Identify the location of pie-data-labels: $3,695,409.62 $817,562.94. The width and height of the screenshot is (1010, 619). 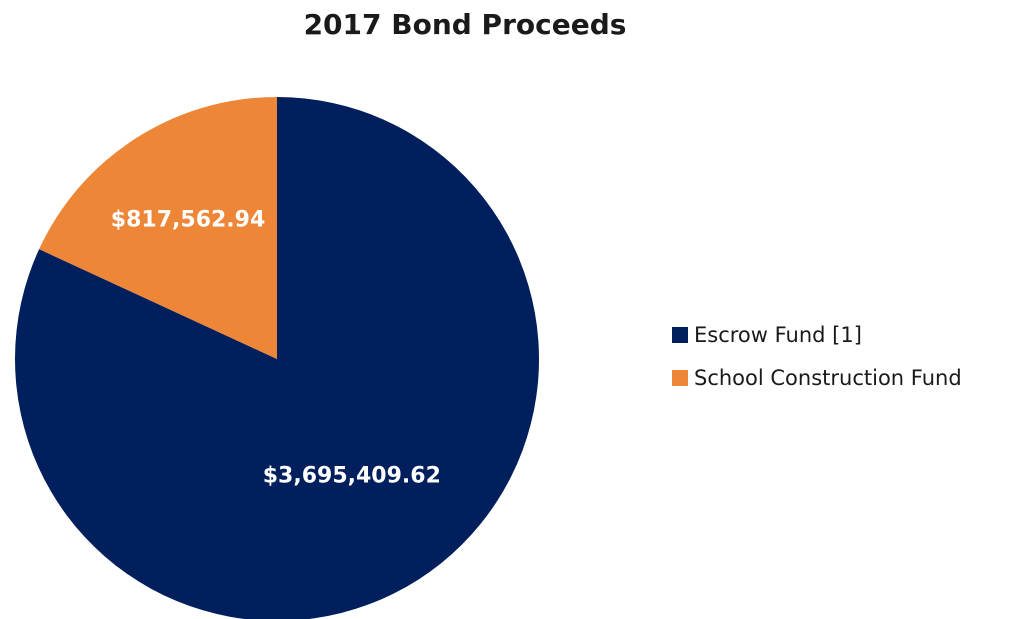
(276, 347).